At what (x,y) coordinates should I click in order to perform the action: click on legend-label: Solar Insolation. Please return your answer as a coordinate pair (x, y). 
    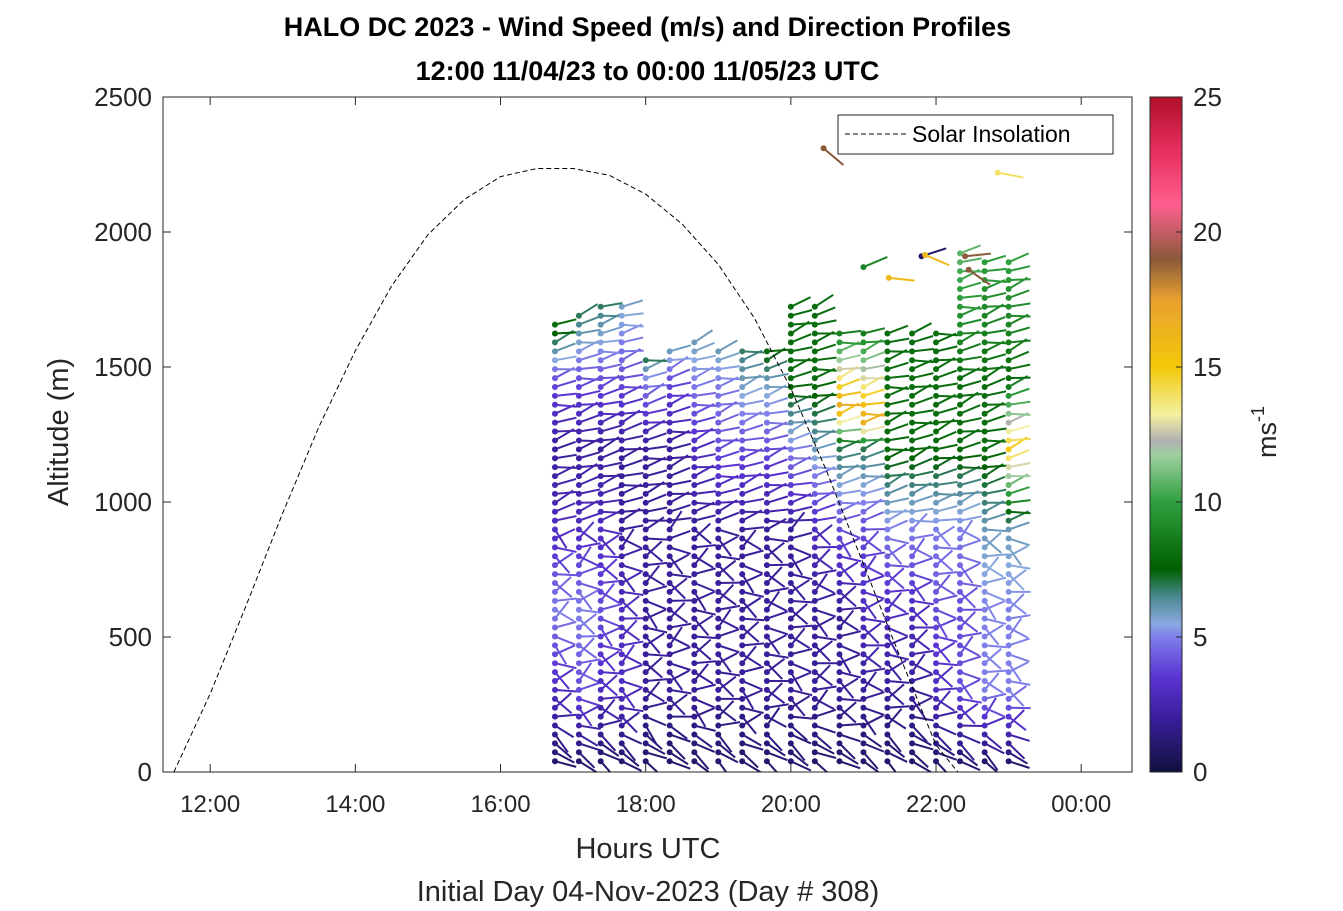
    Looking at the image, I should click on (991, 134).